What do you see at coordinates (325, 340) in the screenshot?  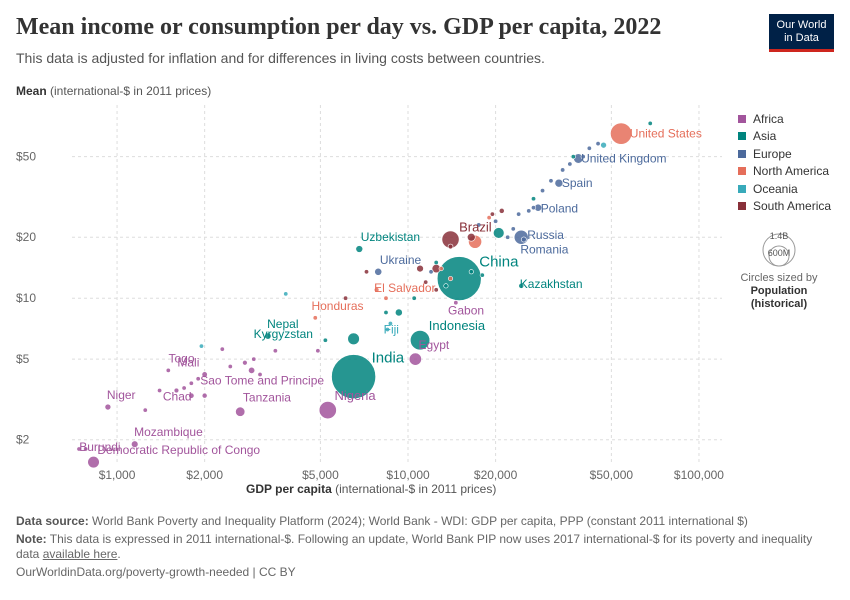 I see `point-kyrgyzstan` at bounding box center [325, 340].